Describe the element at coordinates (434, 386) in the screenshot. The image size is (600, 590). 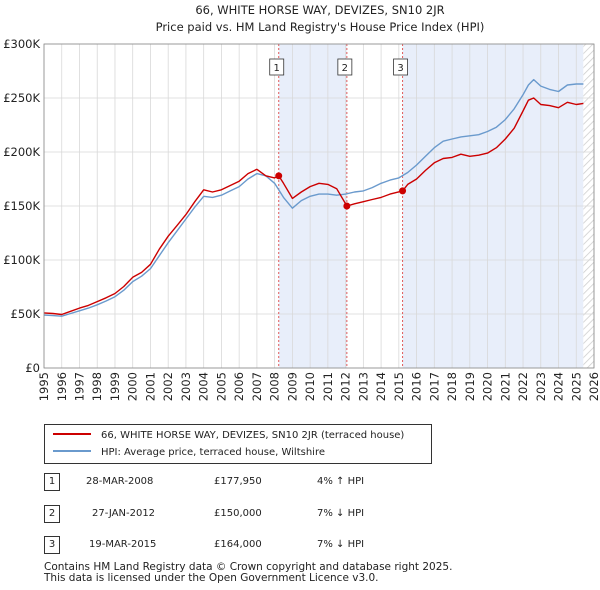
I see `x-tick-label: 2017` at that location.